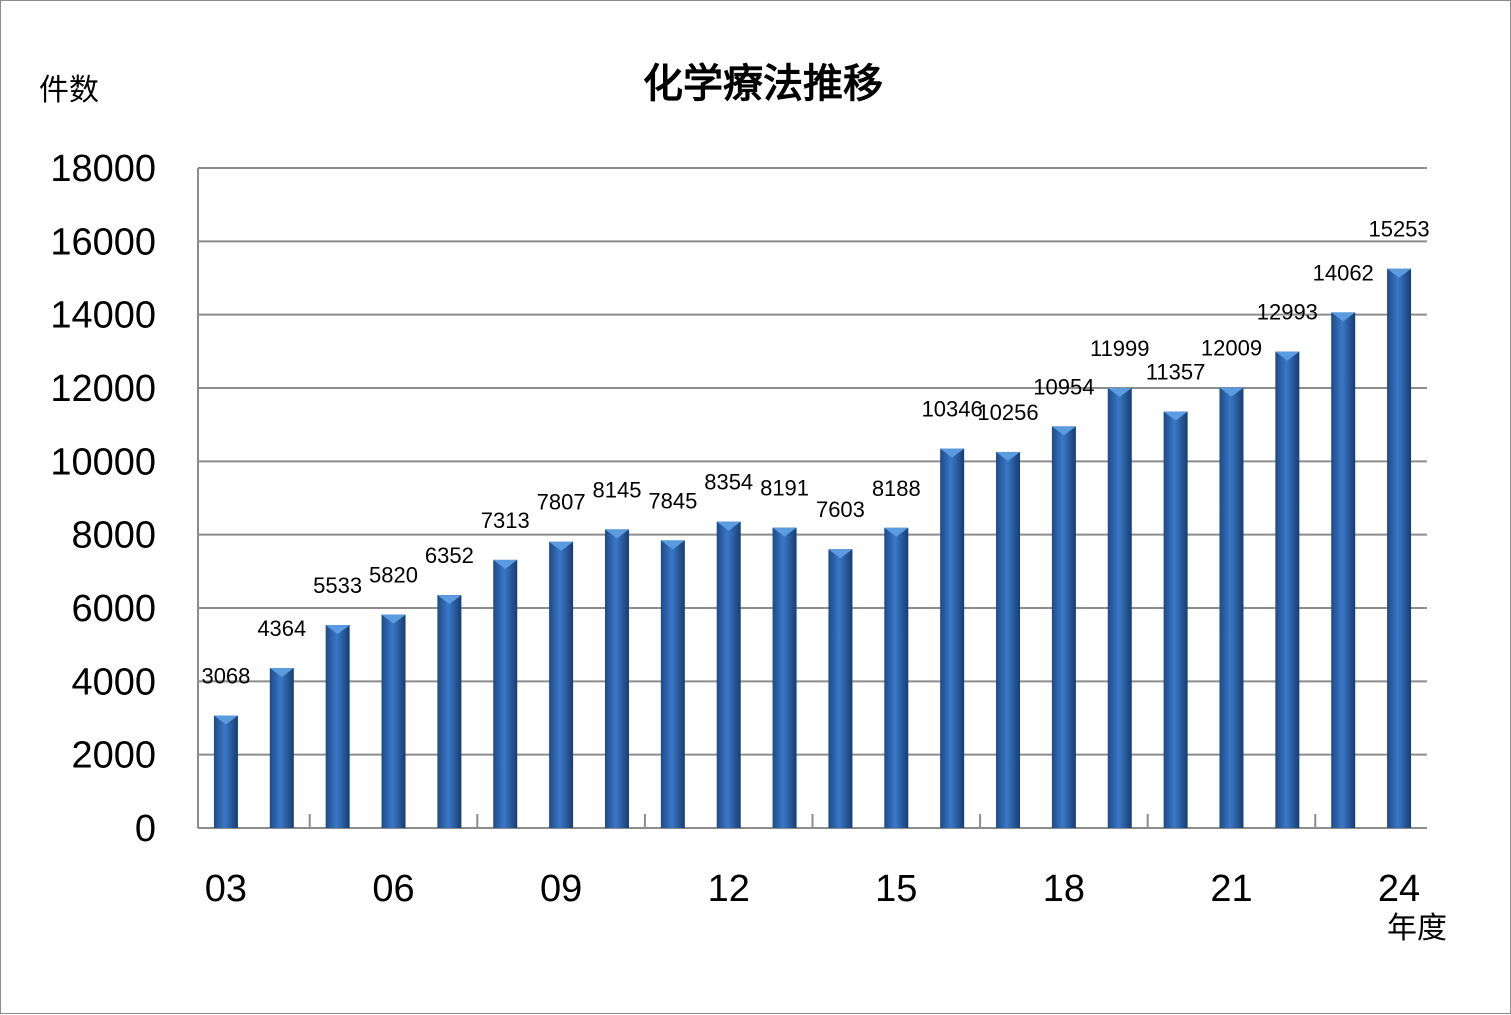 This screenshot has height=1015, width=1511. I want to click on y-tick-label: 6000, so click(113, 609).